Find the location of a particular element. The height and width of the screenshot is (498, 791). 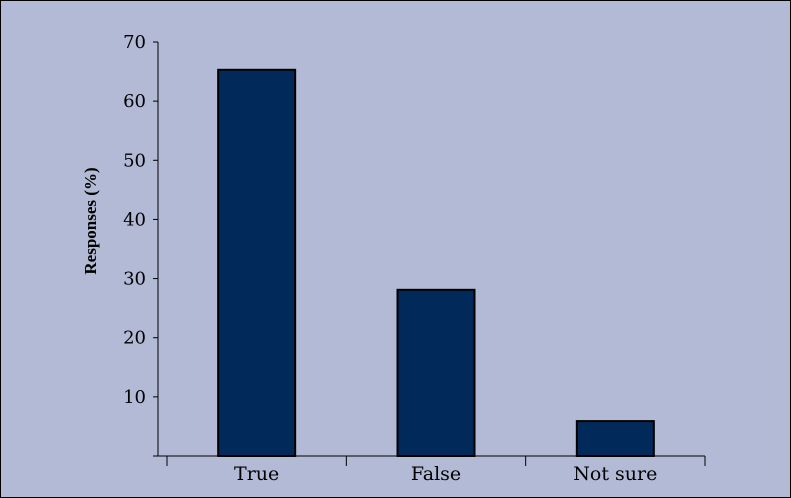

y-tick-label: 70 is located at coordinates (134, 42).